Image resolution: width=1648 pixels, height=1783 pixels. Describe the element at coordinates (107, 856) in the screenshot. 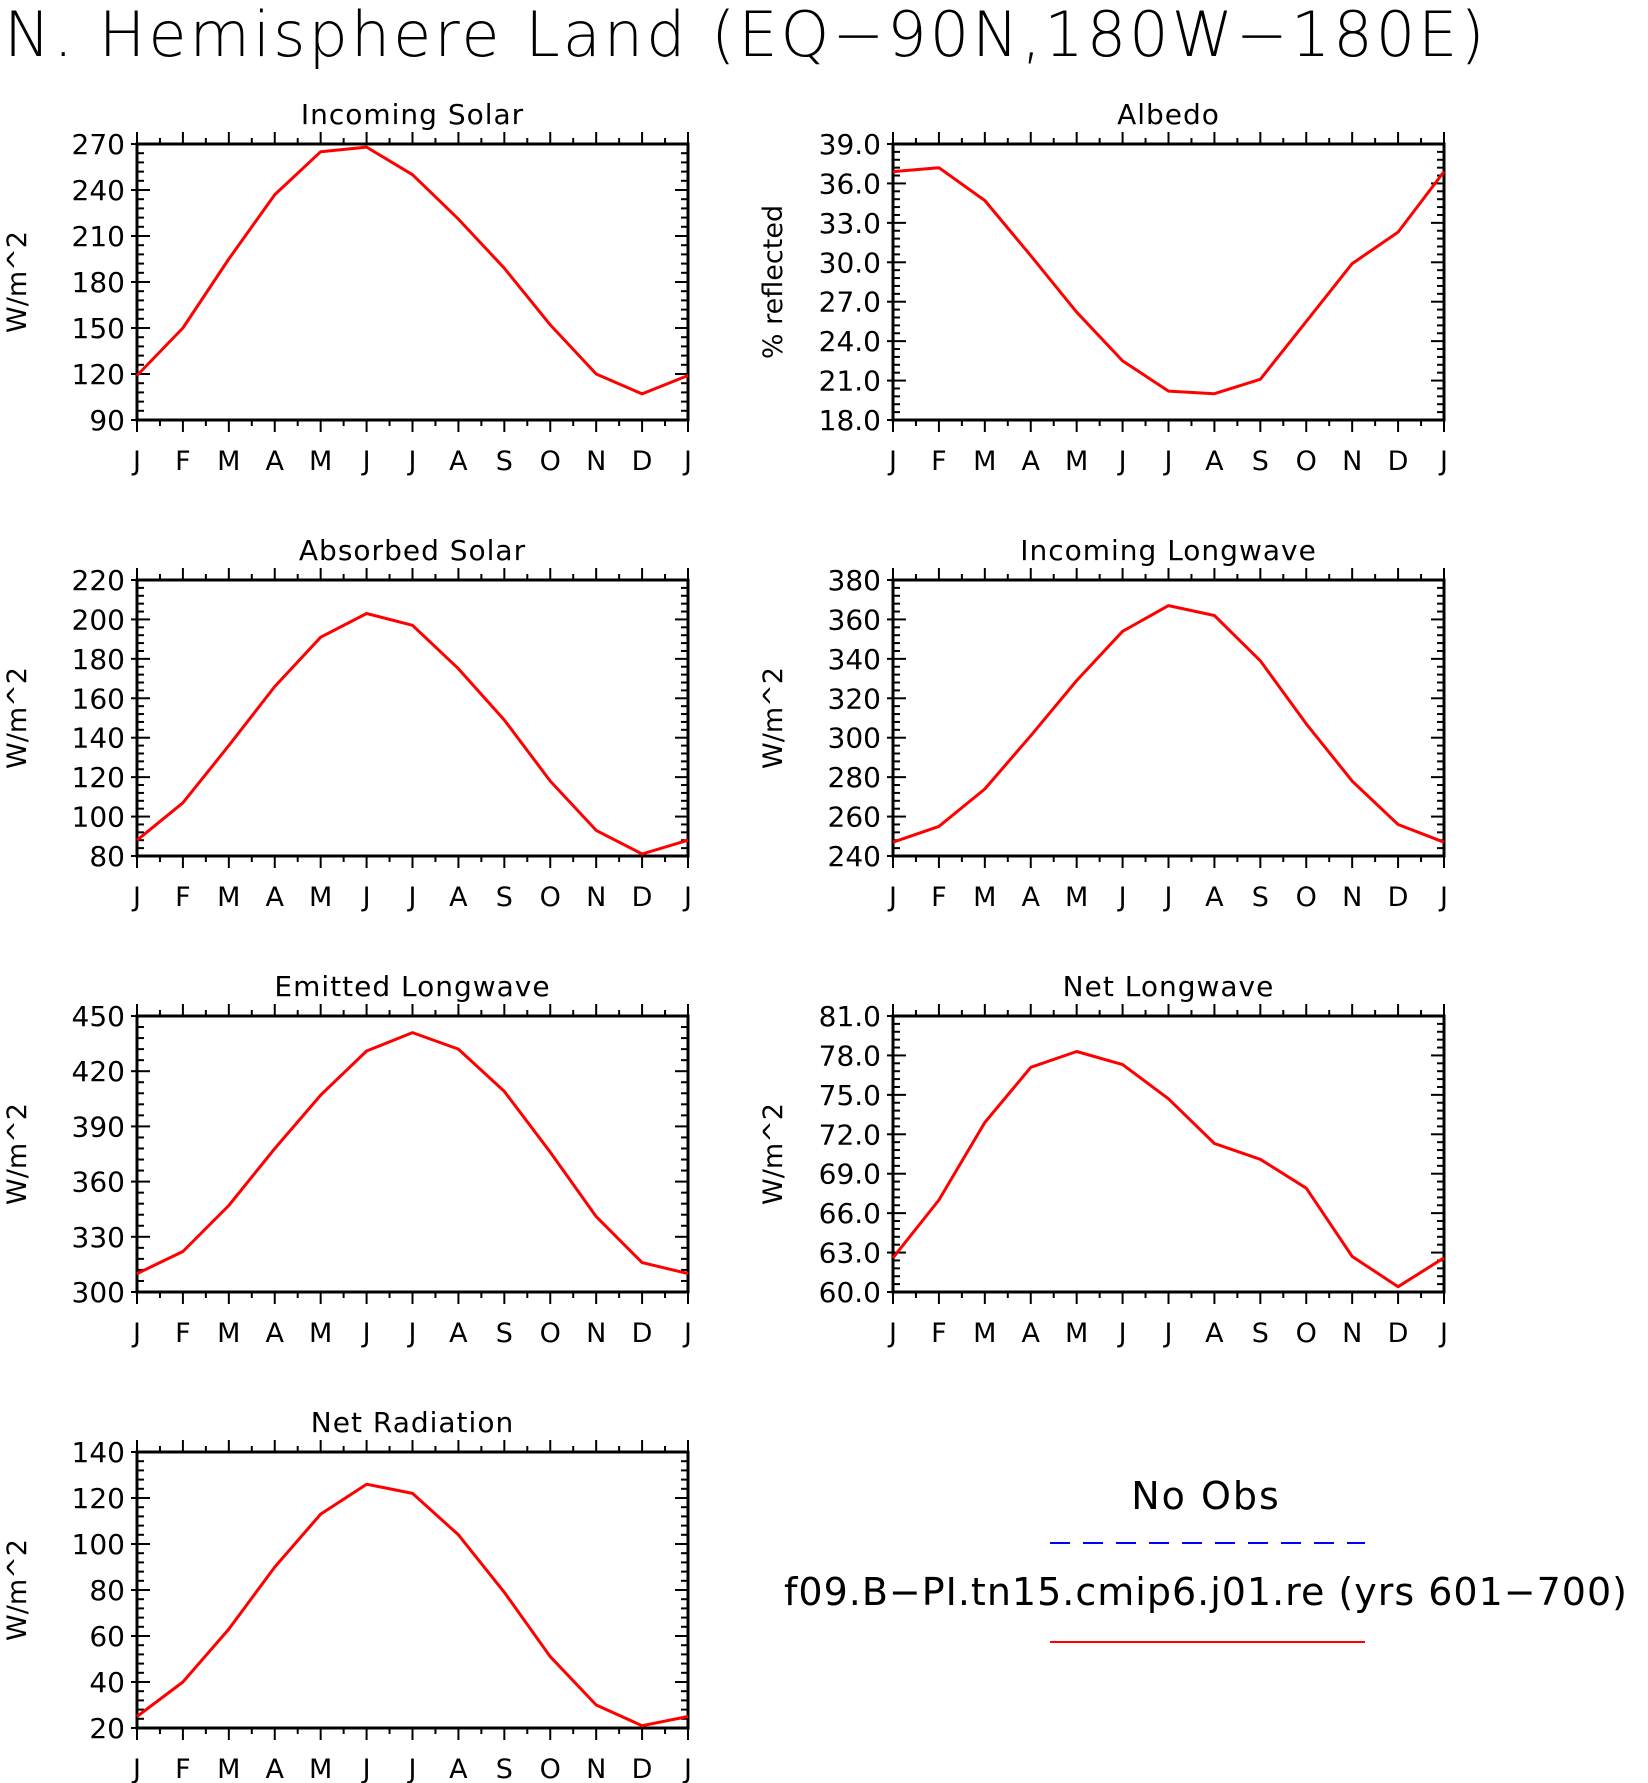

I see `y-tick-label: 80` at that location.